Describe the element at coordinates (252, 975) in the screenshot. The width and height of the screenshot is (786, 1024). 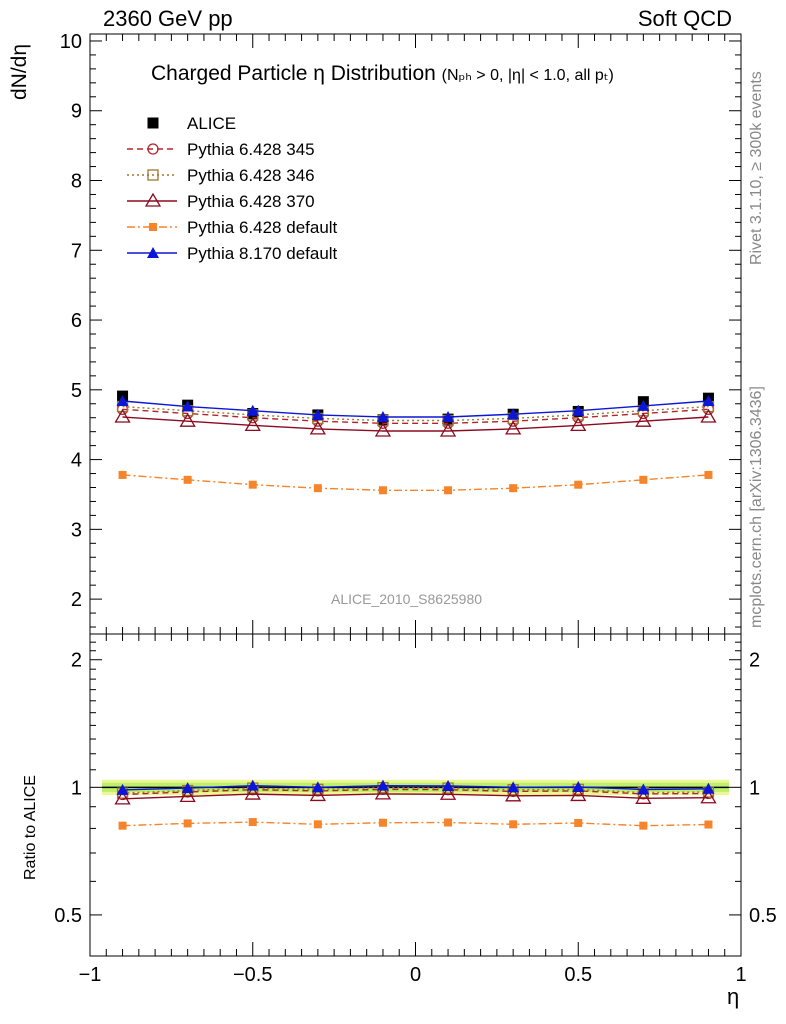
I see `x-tick-label: −0.5` at that location.